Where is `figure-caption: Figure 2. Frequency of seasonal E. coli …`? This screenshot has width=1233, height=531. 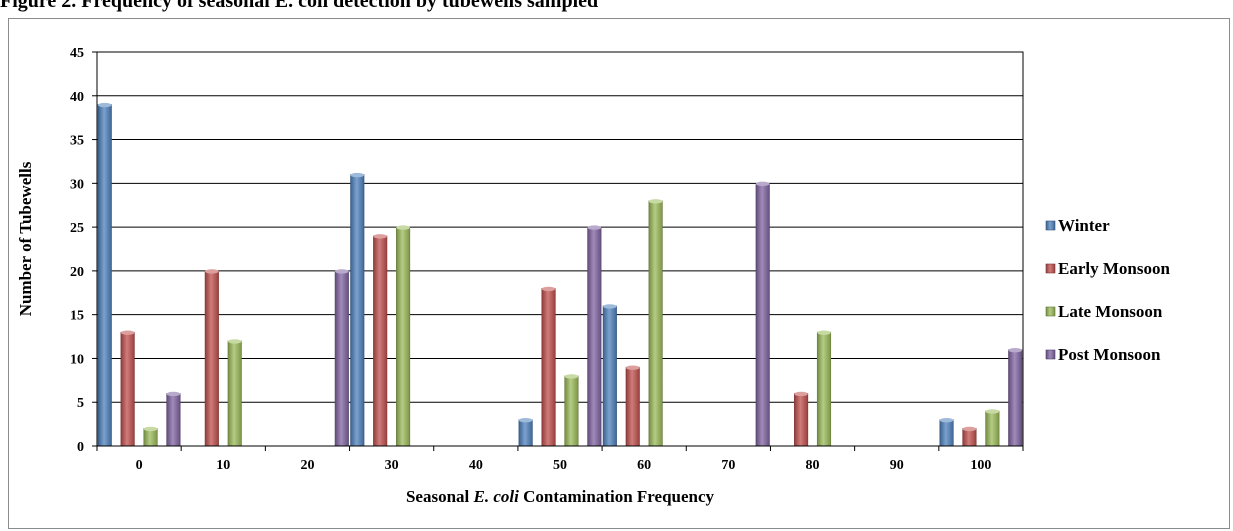
figure-caption: Figure 2. Frequency of seasonal E. coli … is located at coordinates (299, 6).